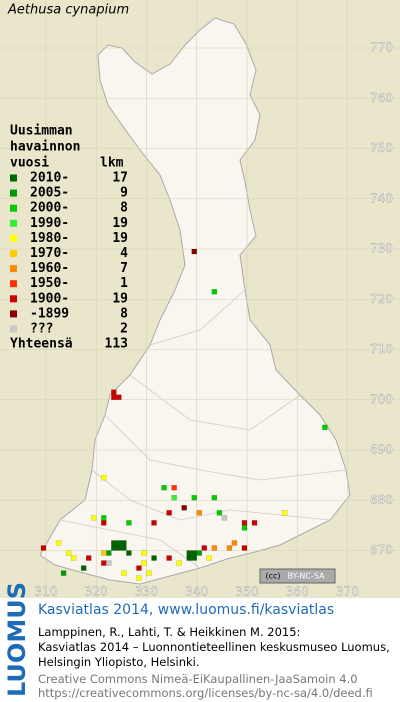 This screenshot has height=702, width=400. What do you see at coordinates (49, 178) in the screenshot?
I see `legend-label: 2010-` at bounding box center [49, 178].